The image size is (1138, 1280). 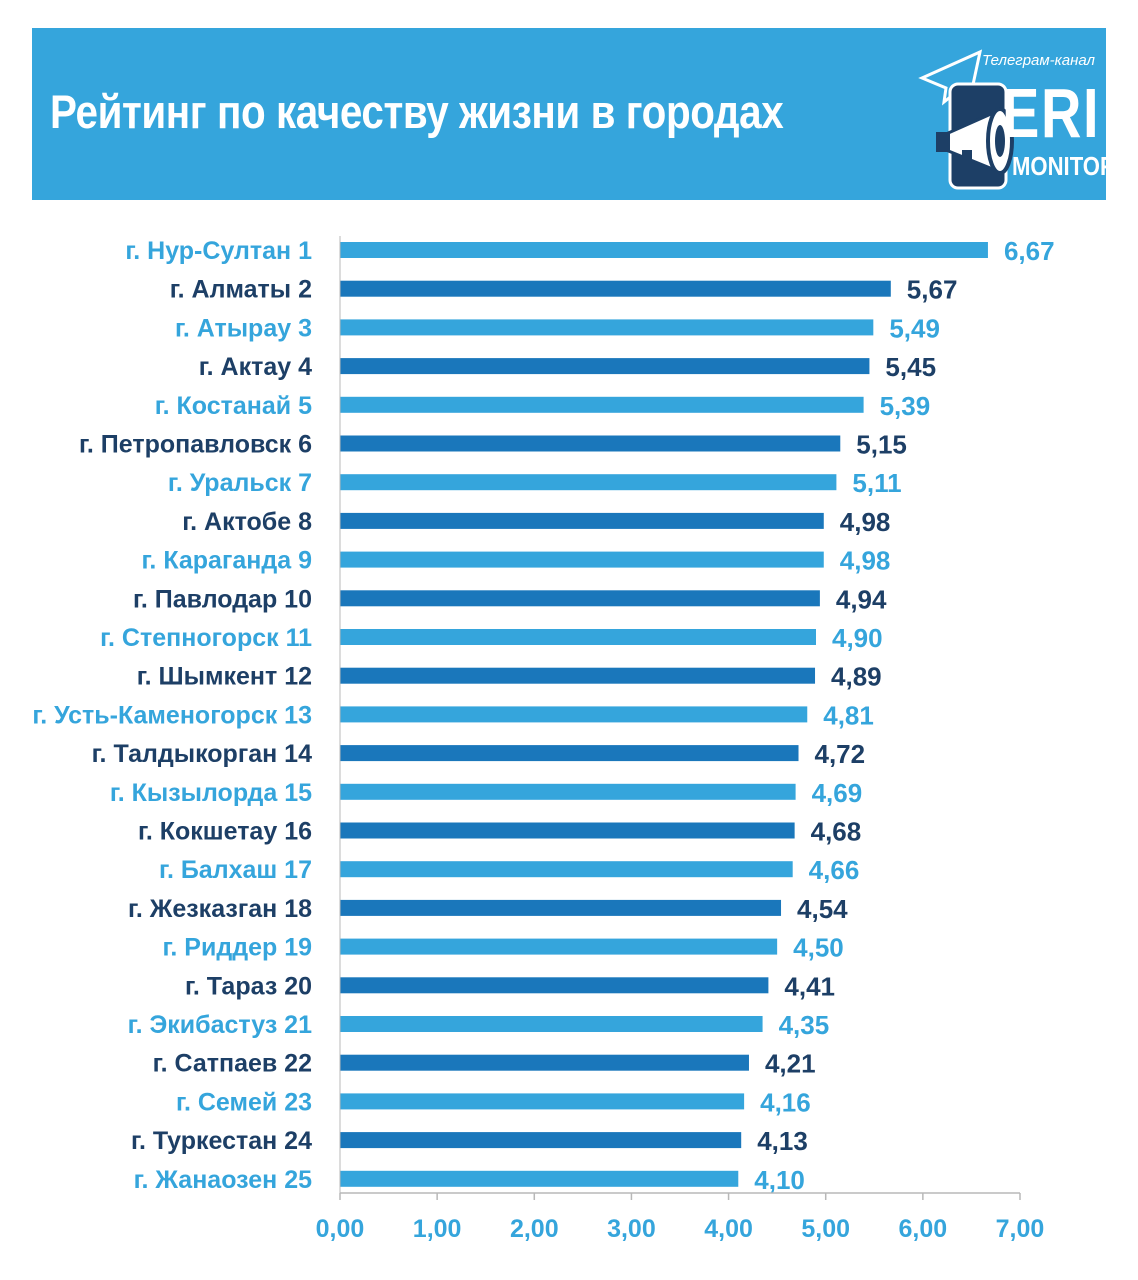 What do you see at coordinates (240, 483) in the screenshot?
I see `category-label: г. Уральск 7` at bounding box center [240, 483].